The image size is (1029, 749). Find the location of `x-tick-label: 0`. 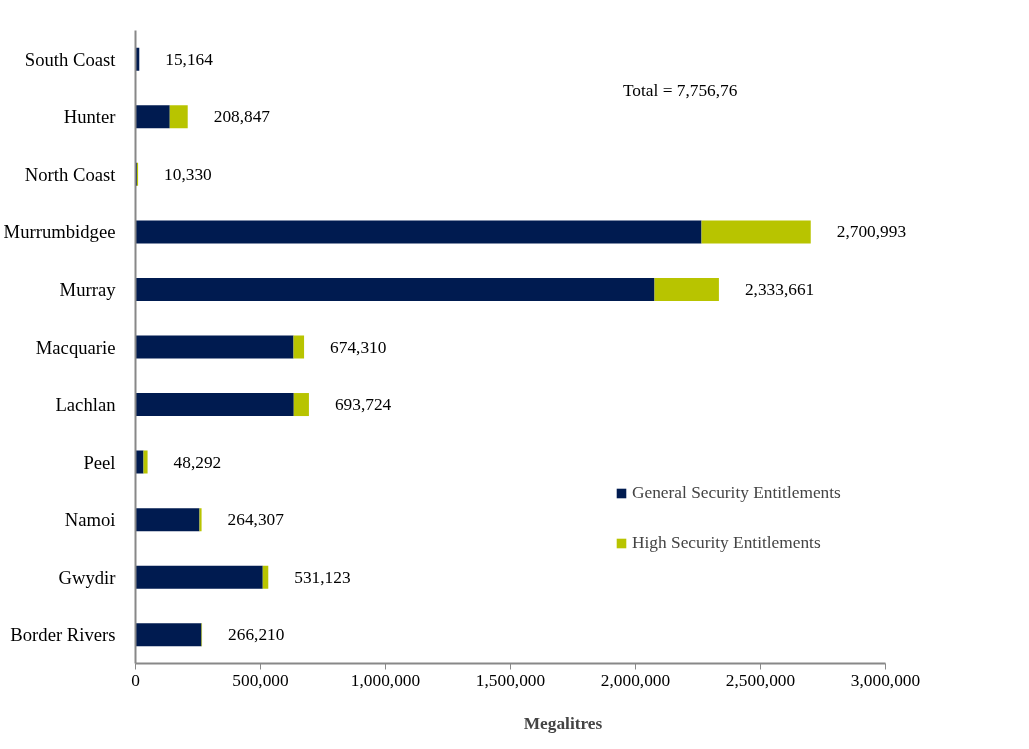

x-tick-label: 0 is located at coordinates (135, 680).